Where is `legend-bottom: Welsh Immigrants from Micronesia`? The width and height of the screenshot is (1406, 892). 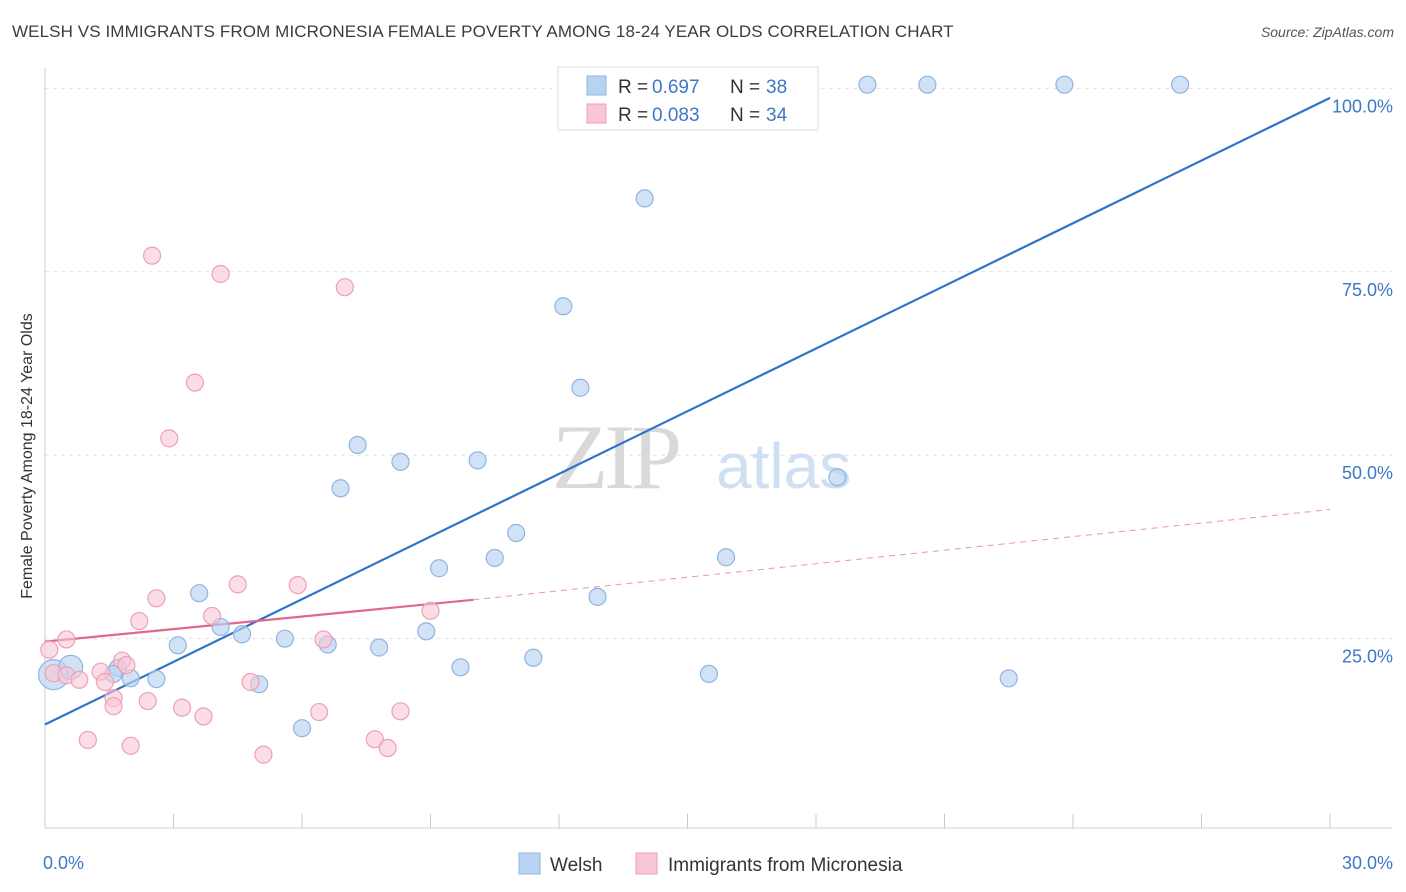
legend-bottom: Welsh Immigrants from Micronesia is located at coordinates (710, 864).